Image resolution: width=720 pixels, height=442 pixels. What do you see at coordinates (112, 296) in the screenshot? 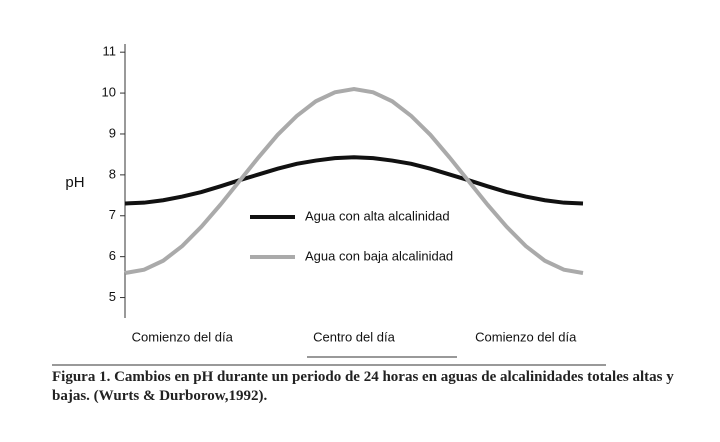
I see `y-tick-label: 5` at bounding box center [112, 296].